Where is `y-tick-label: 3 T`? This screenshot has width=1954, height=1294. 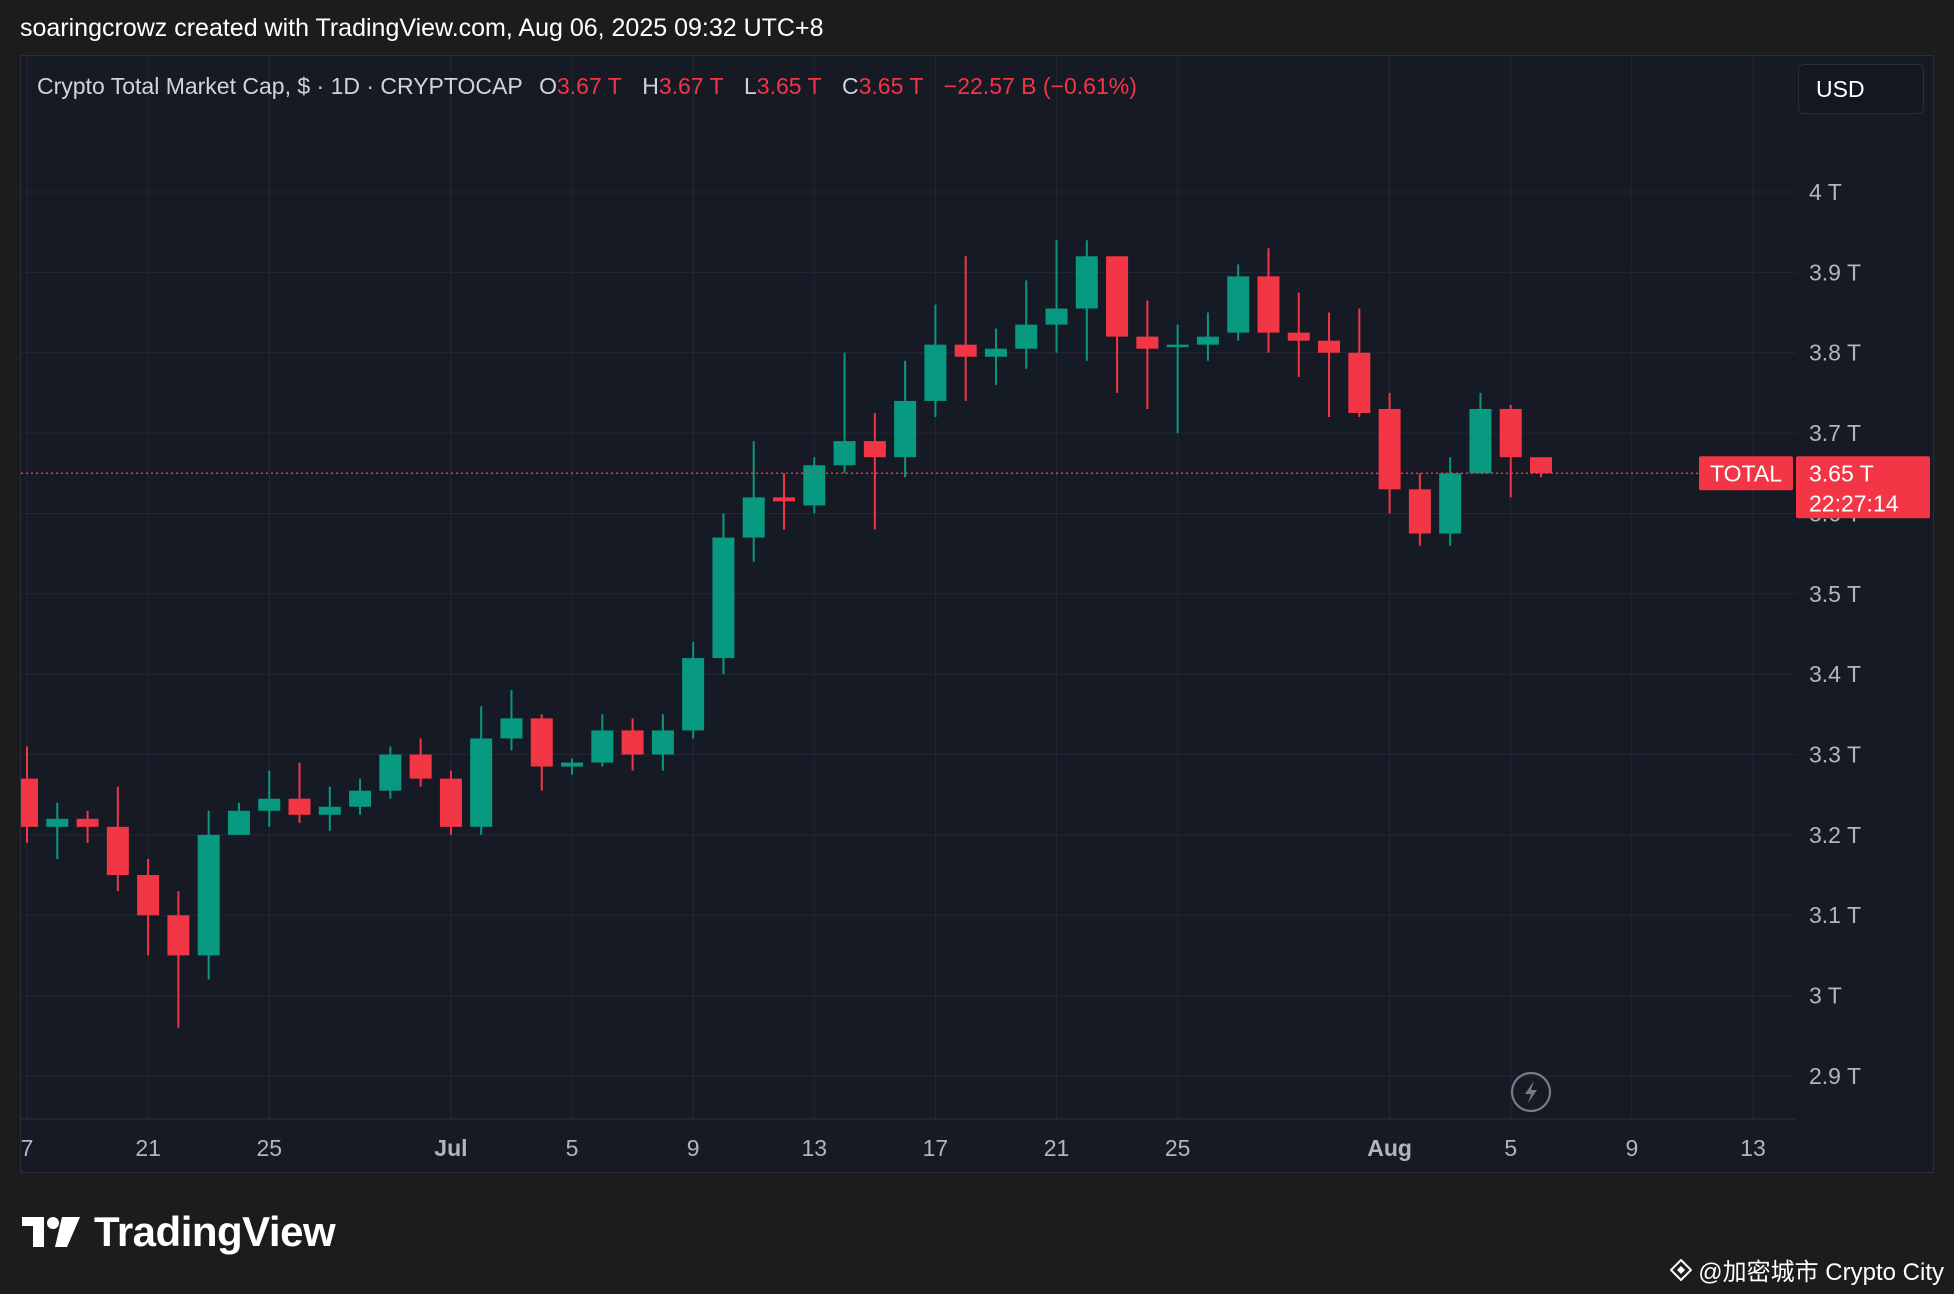
y-tick-label: 3 T is located at coordinates (1825, 996).